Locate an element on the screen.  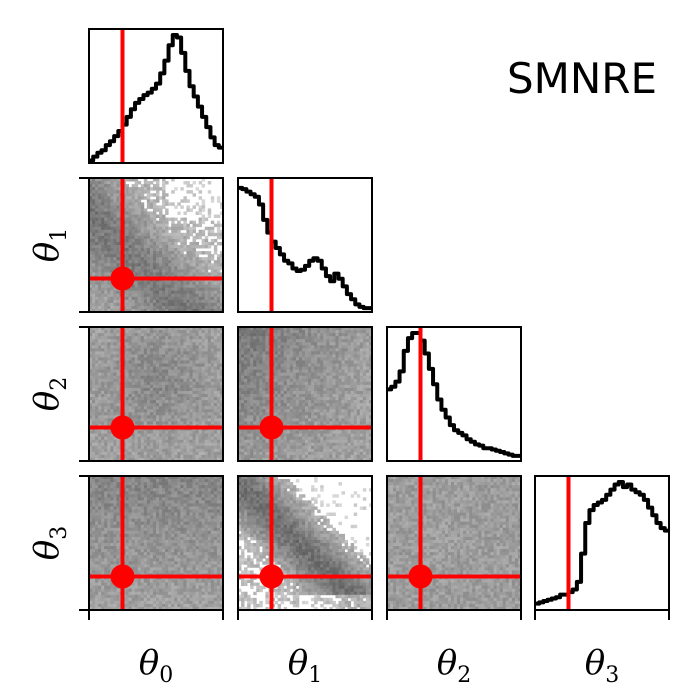
y-axis-label-3: θ3 is located at coordinates (49, 543).